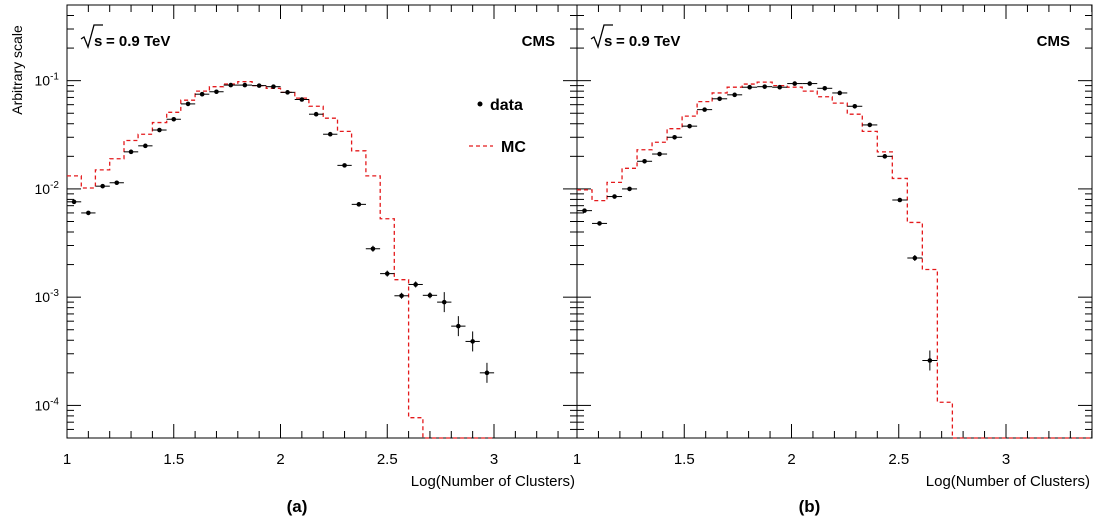 Image resolution: width=1099 pixels, height=523 pixels. What do you see at coordinates (47, 80) in the screenshot?
I see `y-tick-label: 10-1` at bounding box center [47, 80].